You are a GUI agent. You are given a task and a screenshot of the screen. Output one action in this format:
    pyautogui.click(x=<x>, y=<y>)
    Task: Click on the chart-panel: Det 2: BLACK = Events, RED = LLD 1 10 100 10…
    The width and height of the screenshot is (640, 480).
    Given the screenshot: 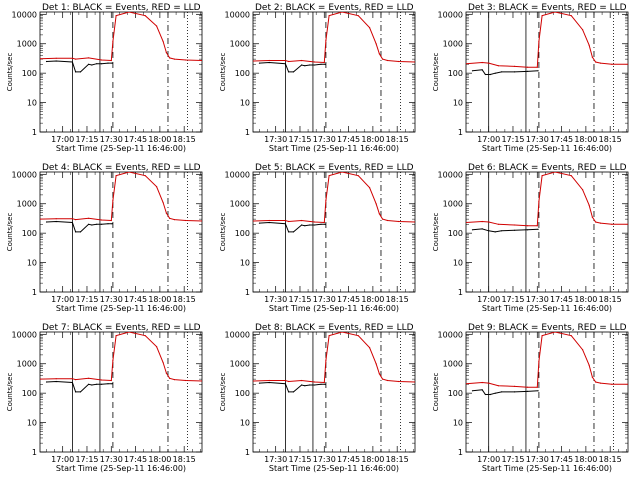 What is the action you would take?
    pyautogui.click(x=317, y=78)
    